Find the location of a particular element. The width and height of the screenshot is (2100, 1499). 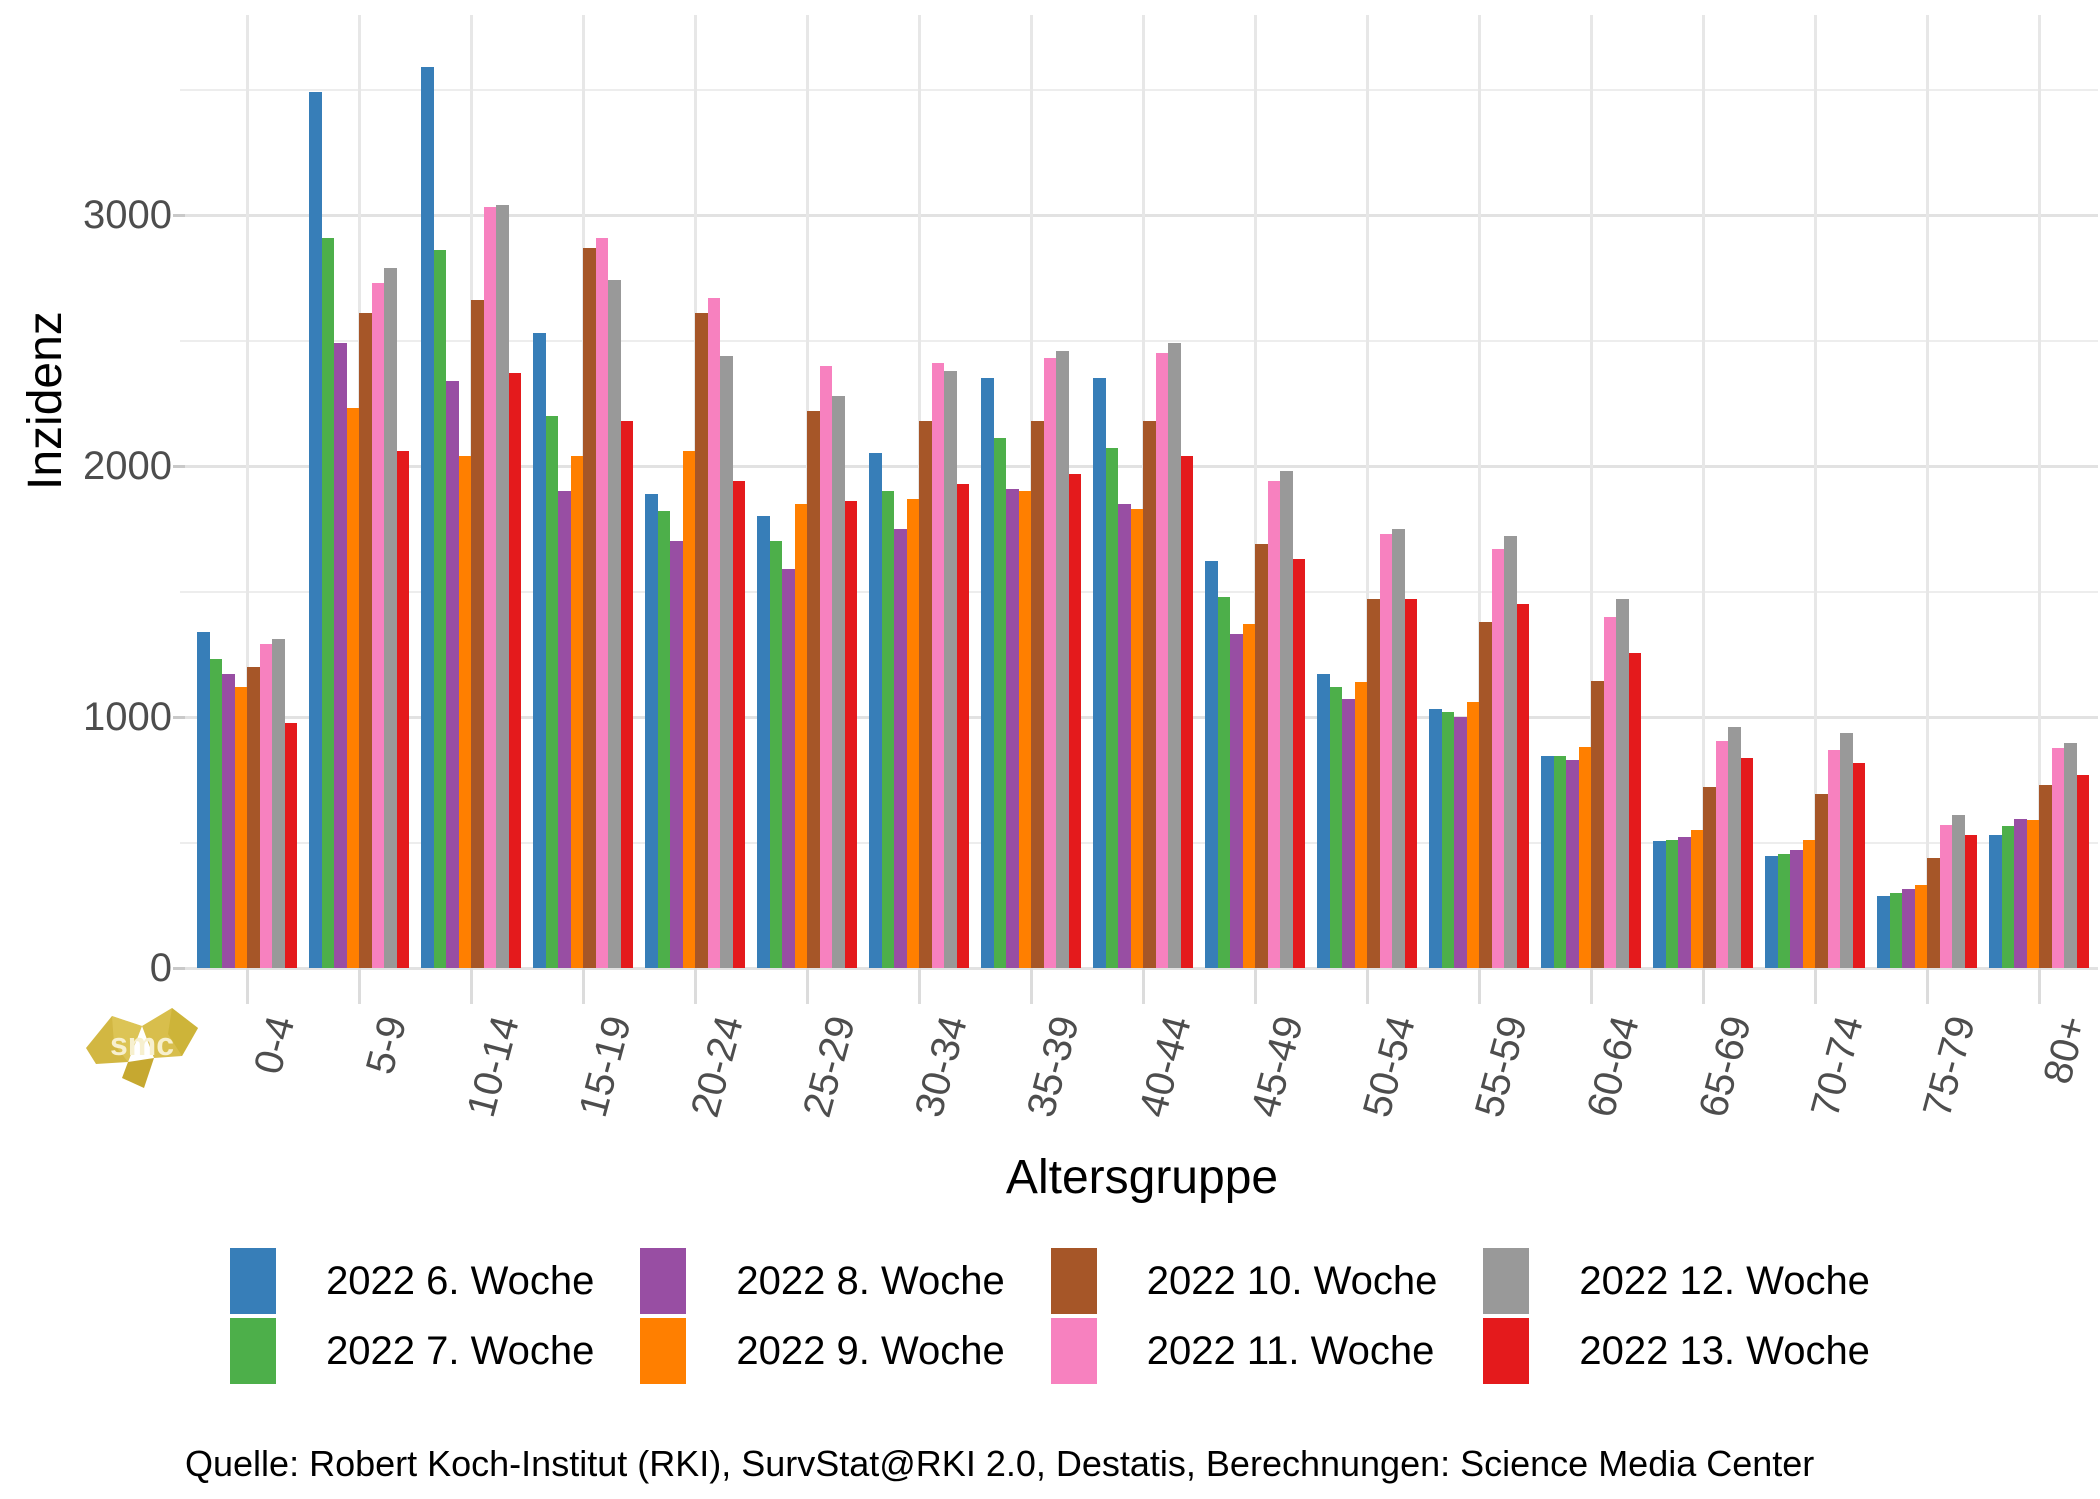

x-tick-label: 40-44 is located at coordinates (1165, 1066).